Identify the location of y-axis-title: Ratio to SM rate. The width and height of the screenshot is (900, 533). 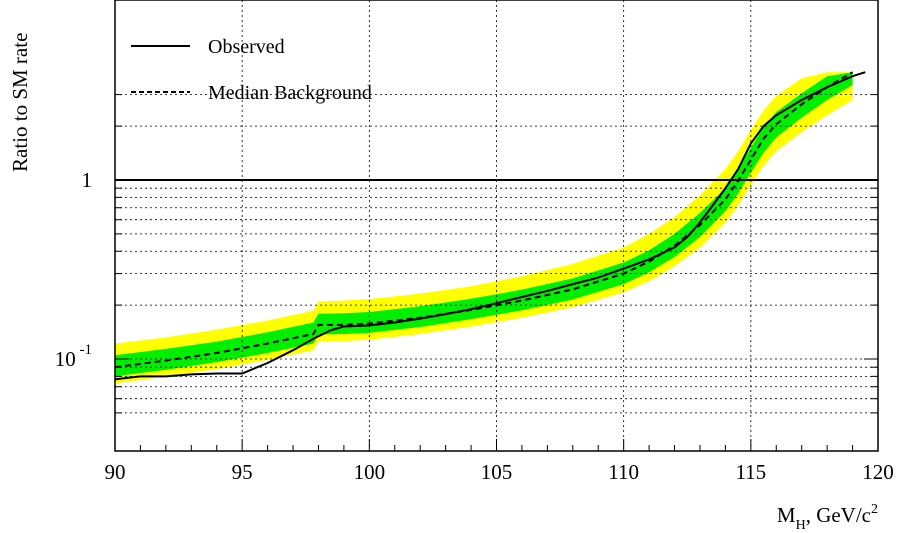
(20, 102).